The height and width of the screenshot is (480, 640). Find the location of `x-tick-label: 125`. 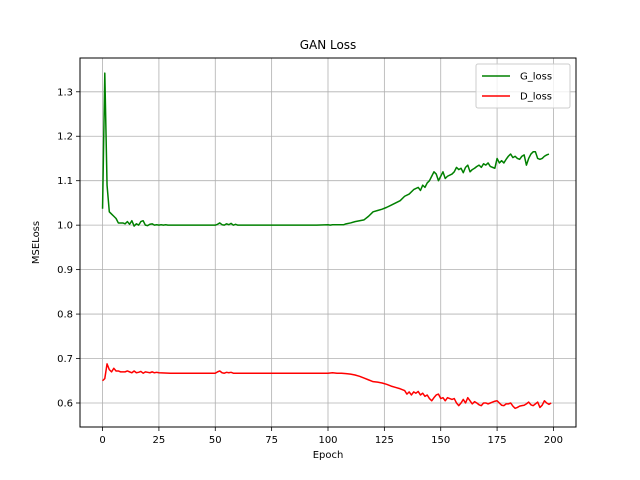

x-tick-label: 125 is located at coordinates (384, 440).